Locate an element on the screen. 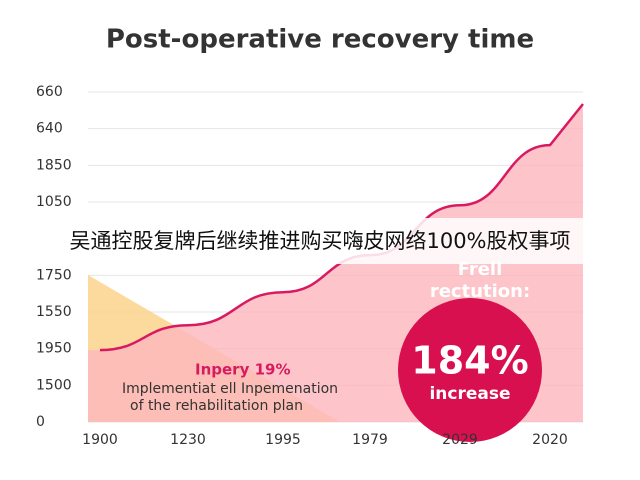 Image resolution: width=640 pixels, height=480 pixels. x-tick-label: 1995 is located at coordinates (283, 440).